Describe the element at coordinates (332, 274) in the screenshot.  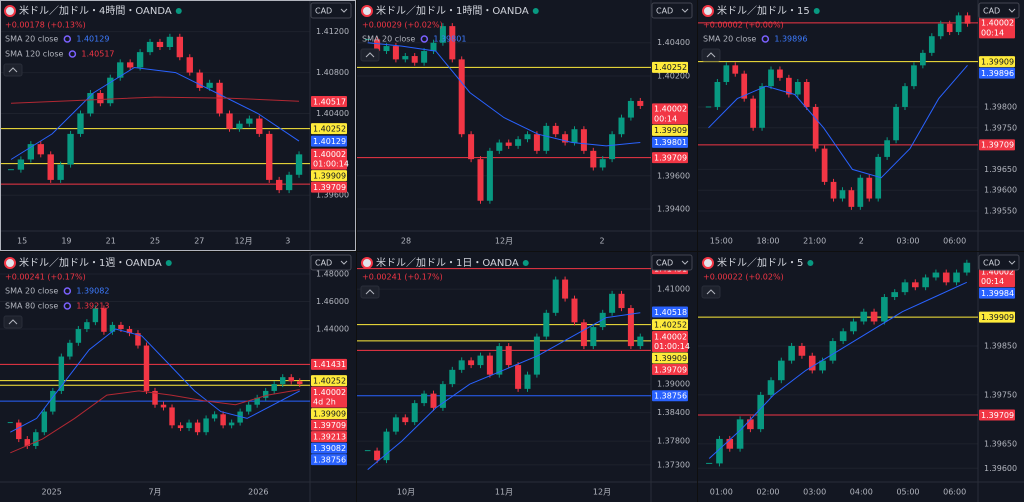
I see `price-tick-label: 1.48000` at that location.